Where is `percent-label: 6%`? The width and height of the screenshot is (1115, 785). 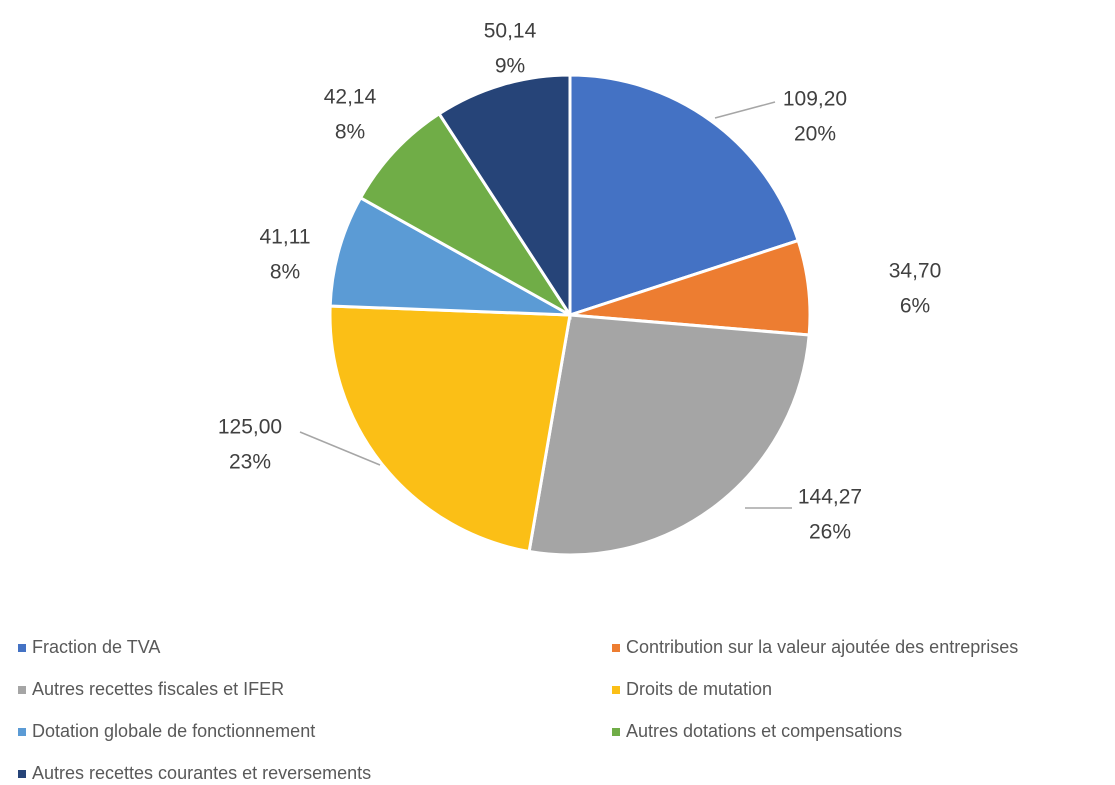
percent-label: 6% is located at coordinates (915, 306).